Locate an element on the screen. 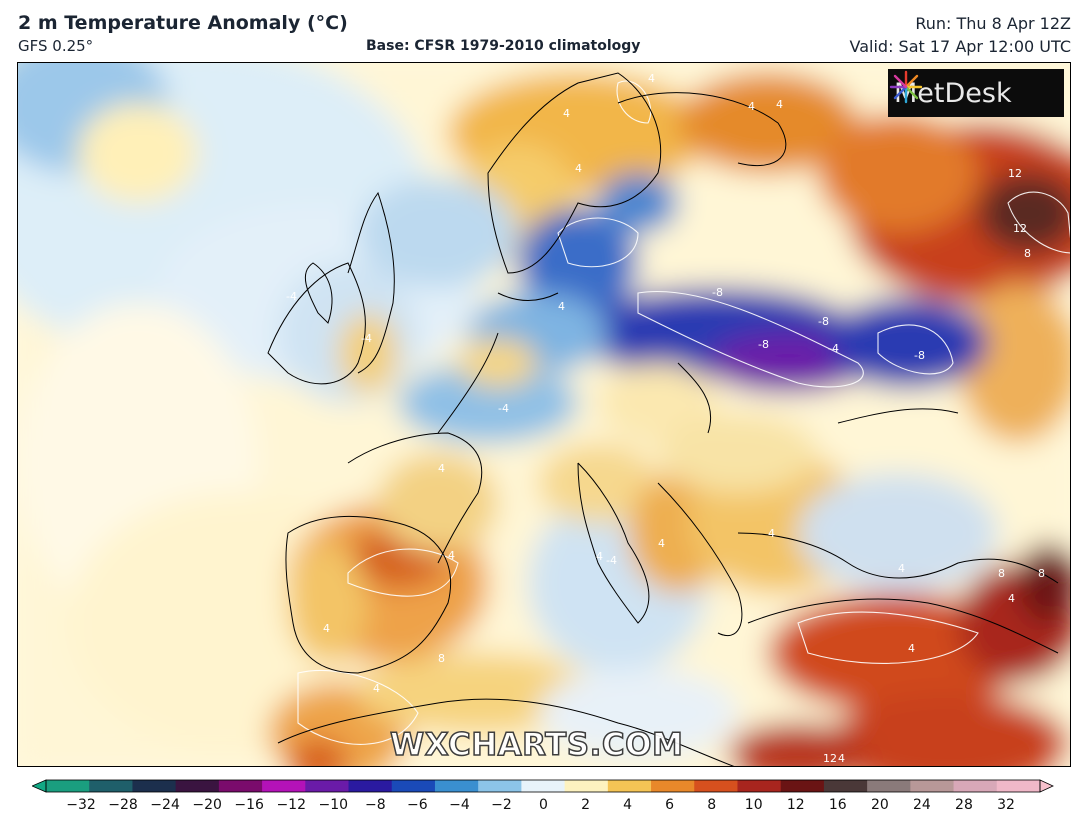  colorbar-tick-label: −32 is located at coordinates (81, 805).